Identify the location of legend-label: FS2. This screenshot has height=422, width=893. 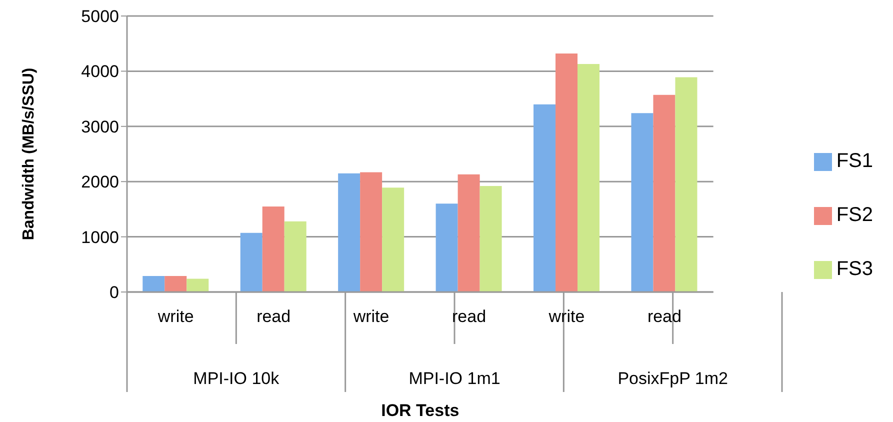
(854, 215).